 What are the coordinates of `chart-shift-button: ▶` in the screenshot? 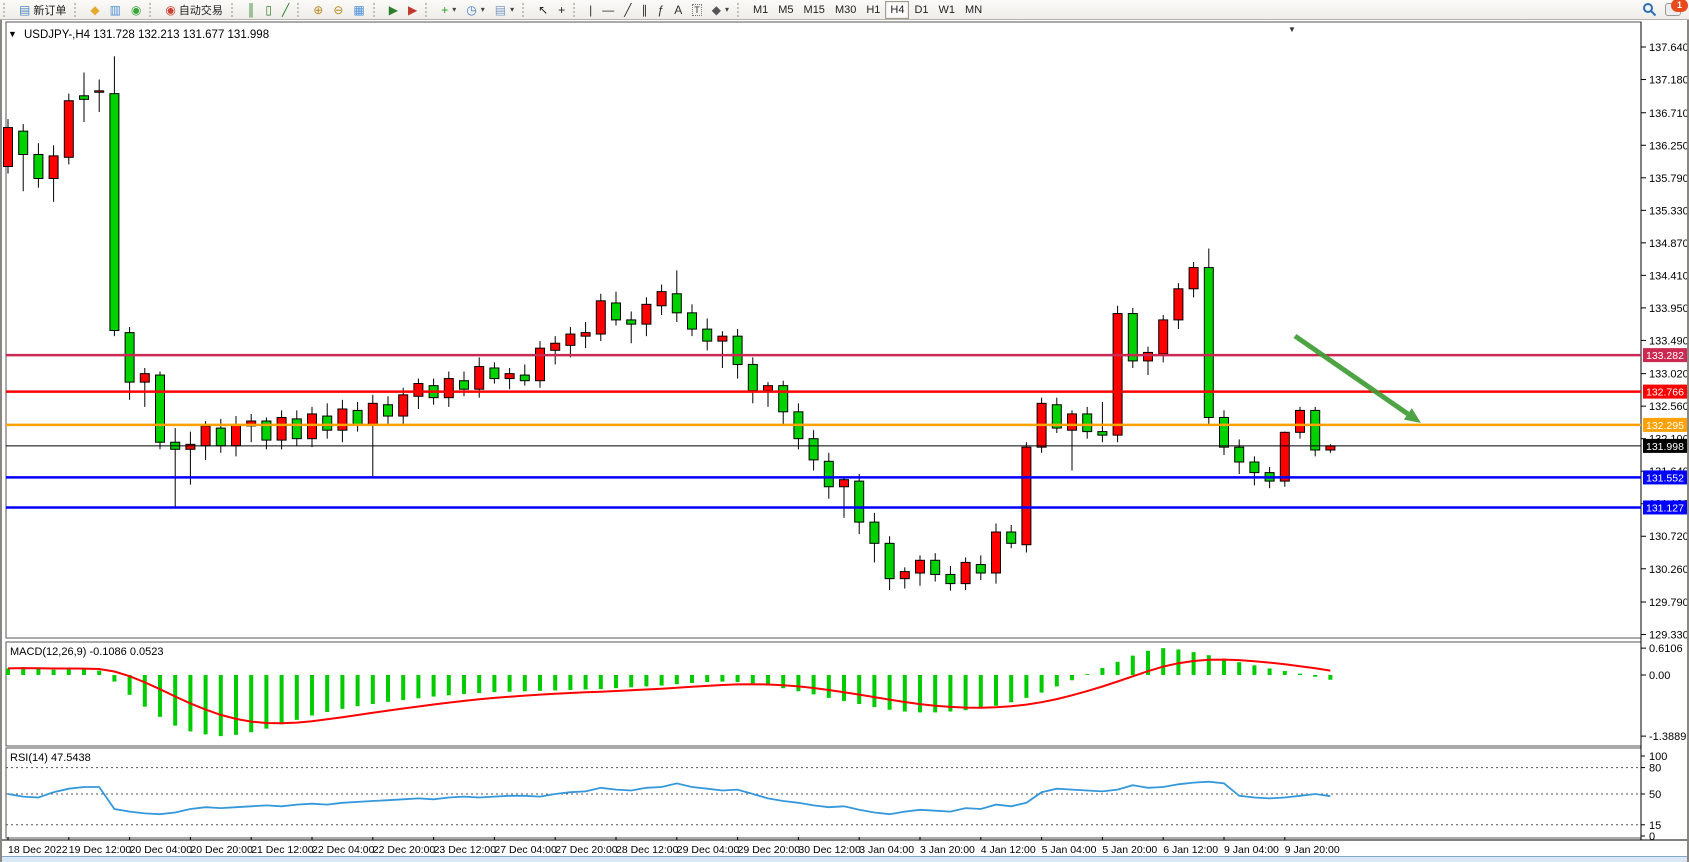 It's located at (412, 10).